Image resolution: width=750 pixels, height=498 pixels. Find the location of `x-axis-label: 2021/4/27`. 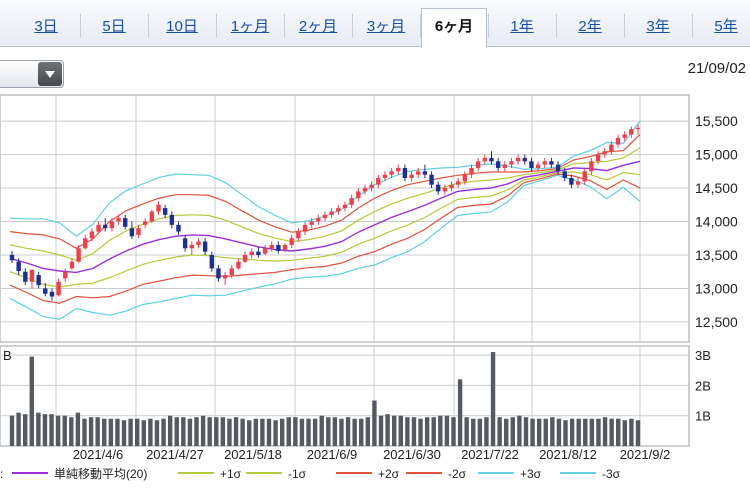

x-axis-label: 2021/4/27 is located at coordinates (175, 454).